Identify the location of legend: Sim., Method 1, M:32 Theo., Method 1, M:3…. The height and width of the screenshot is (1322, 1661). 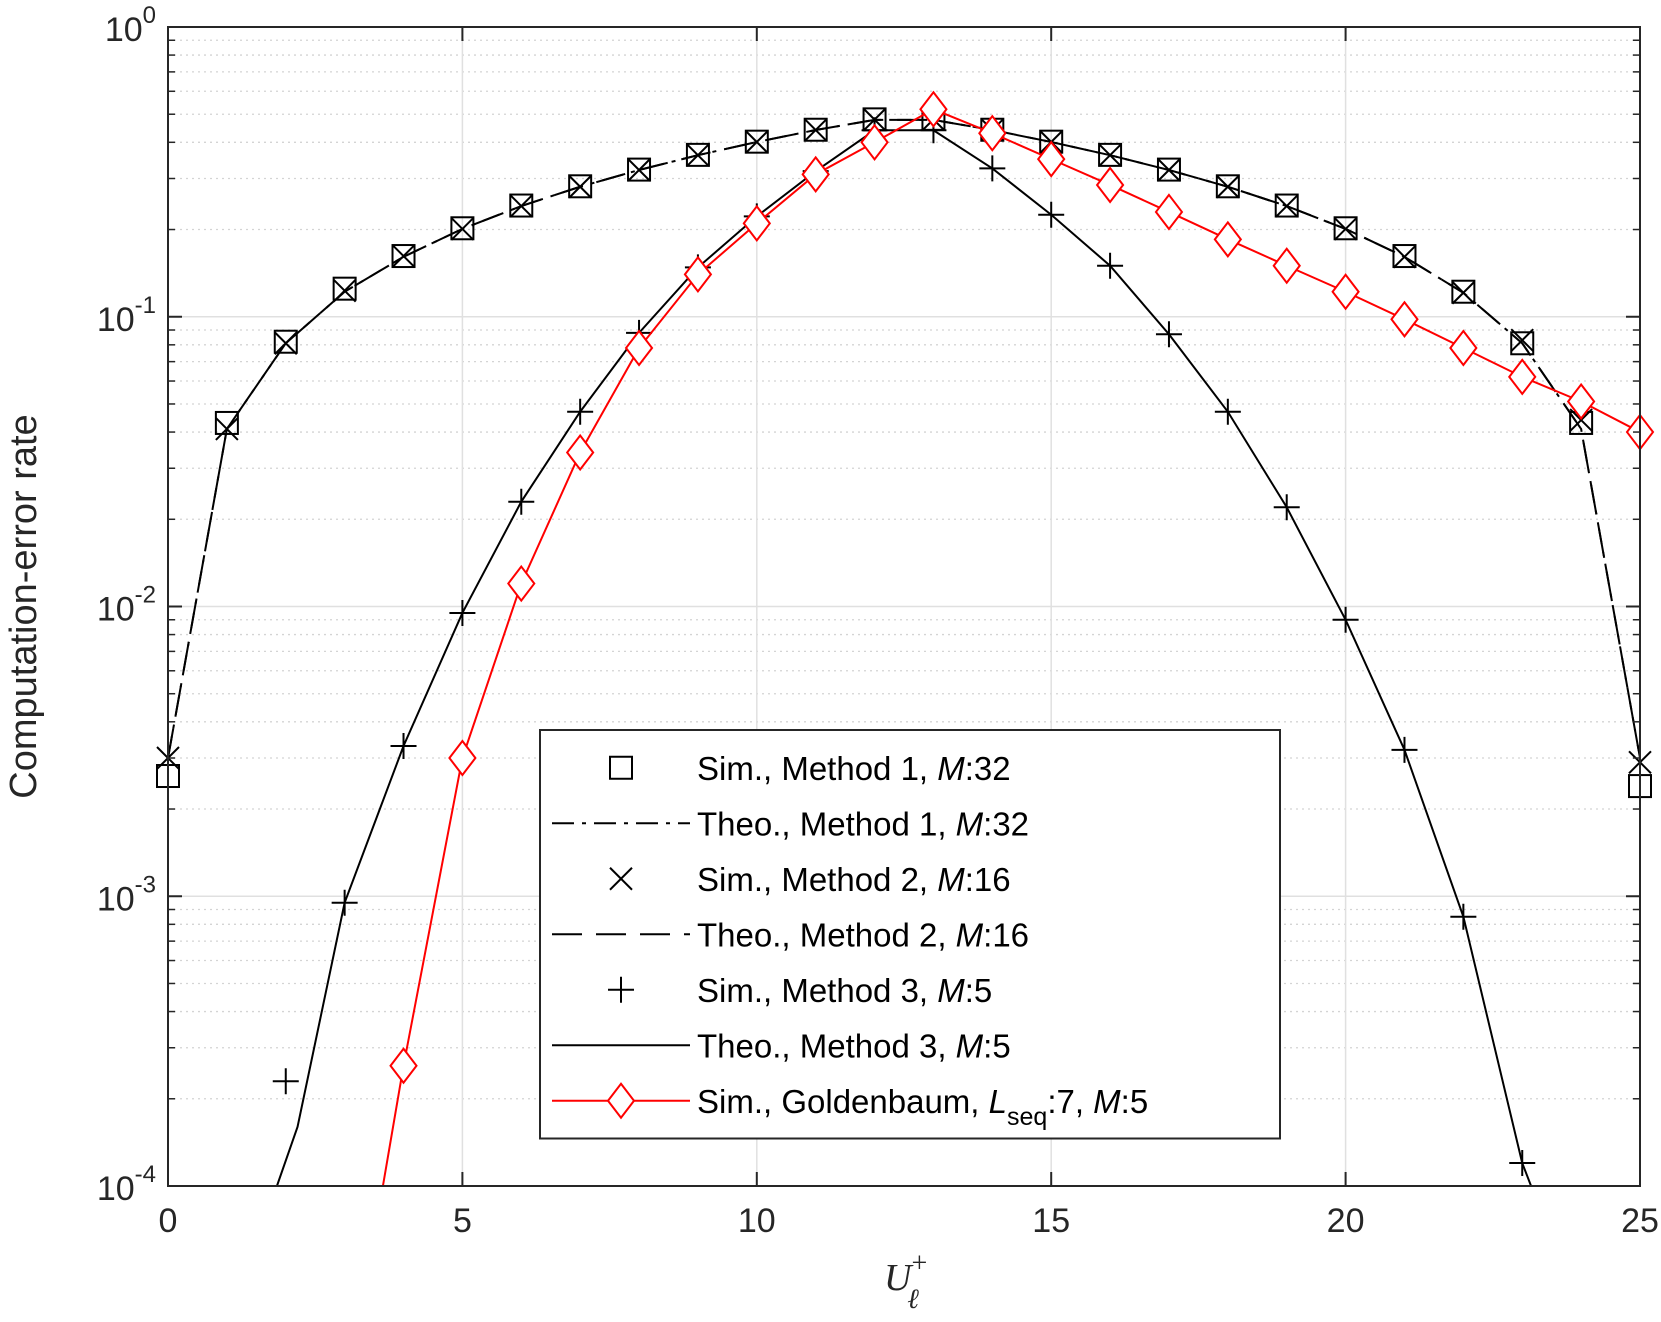
(910, 934).